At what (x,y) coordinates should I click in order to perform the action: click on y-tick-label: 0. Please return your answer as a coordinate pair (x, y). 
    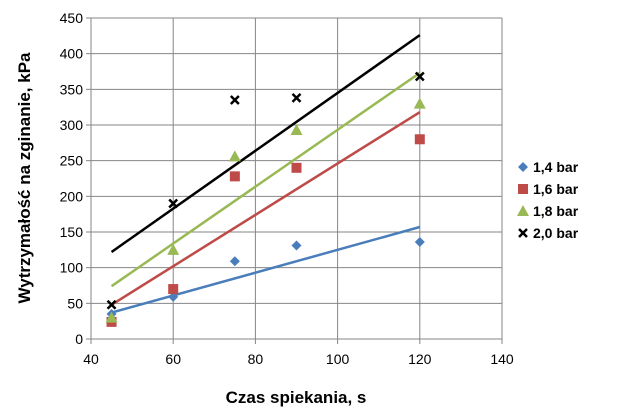
    Looking at the image, I should click on (79, 339).